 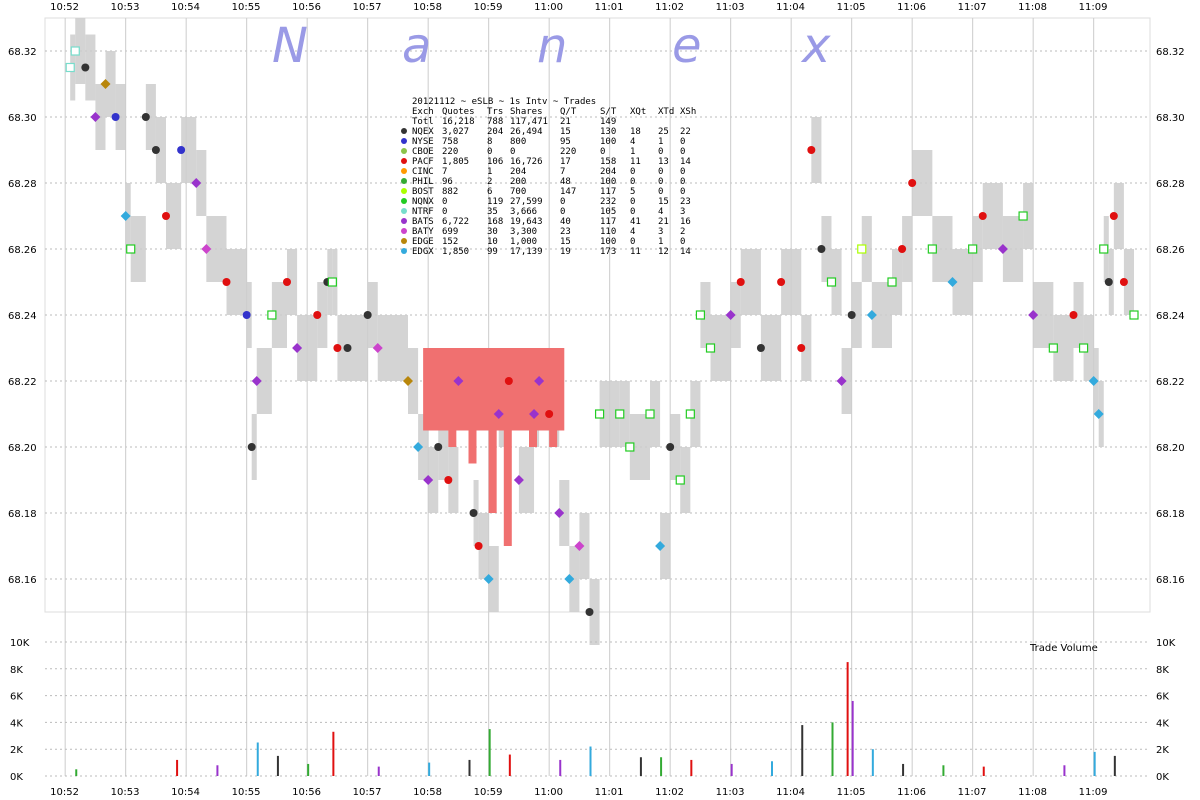 I want to click on time-tick-label-bottom: 11:08, so click(x=1032, y=792).